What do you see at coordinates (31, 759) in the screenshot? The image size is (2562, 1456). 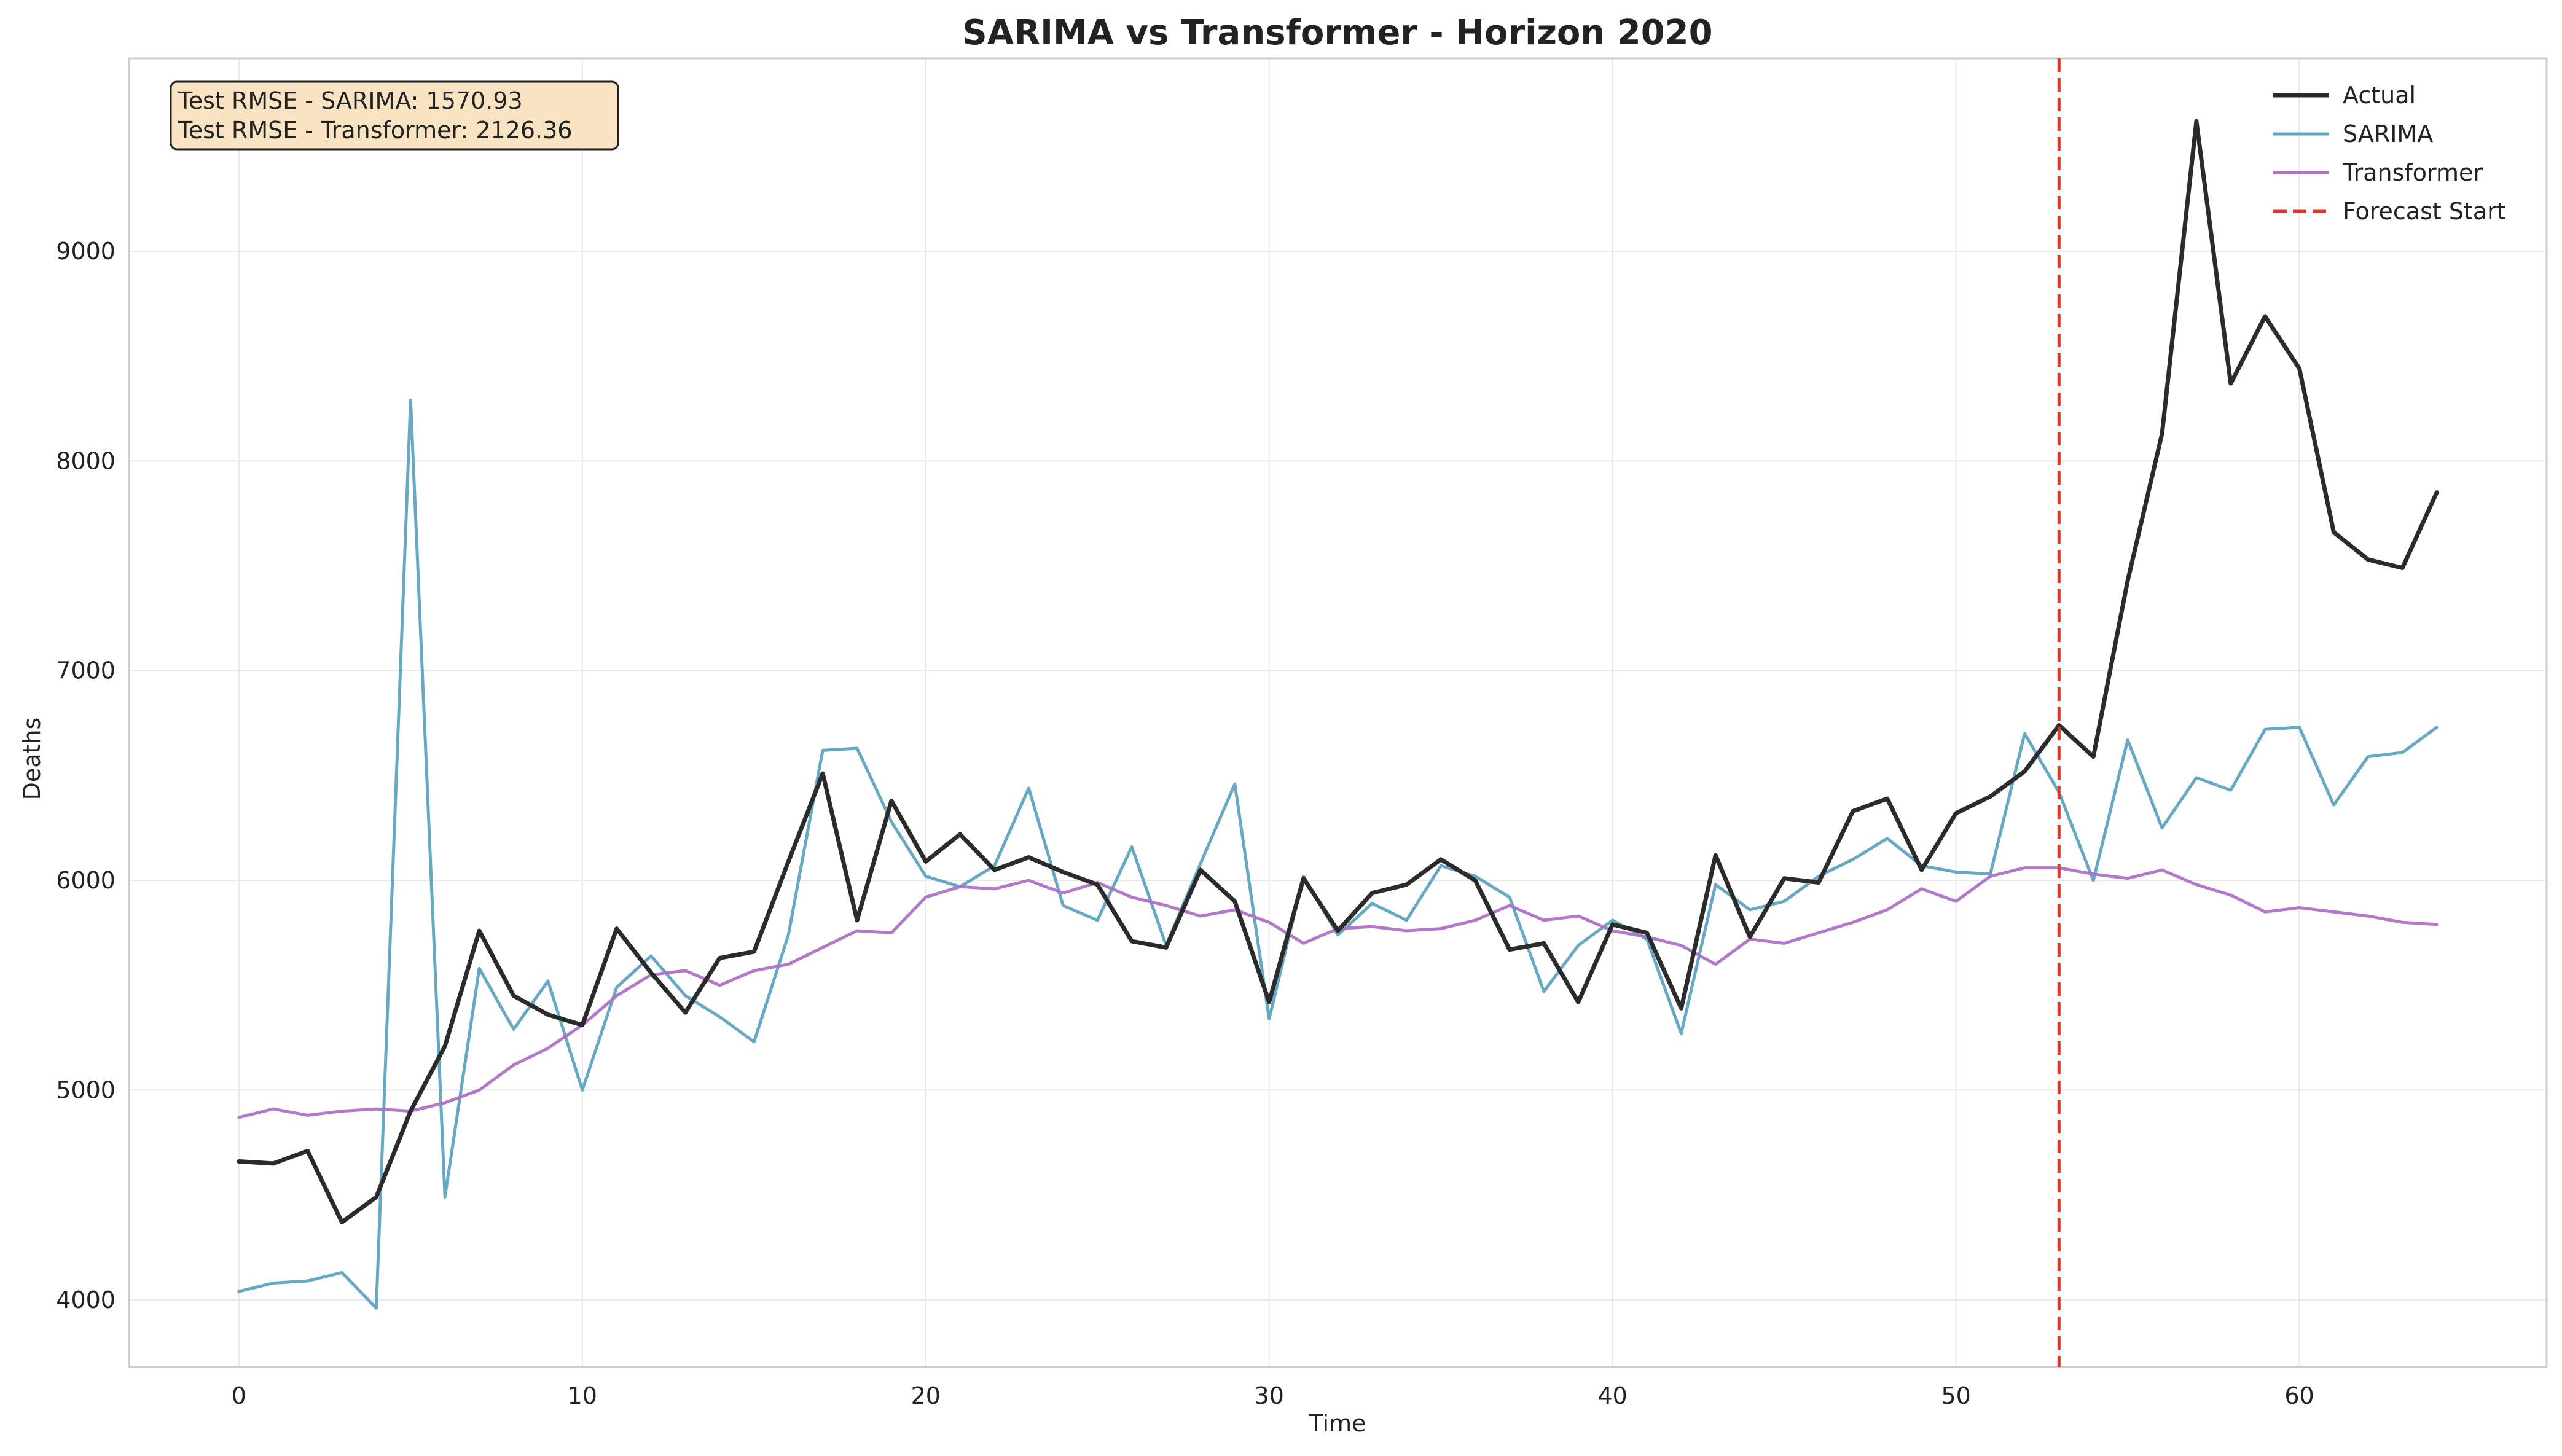 I see `y-axis-label: Deaths` at bounding box center [31, 759].